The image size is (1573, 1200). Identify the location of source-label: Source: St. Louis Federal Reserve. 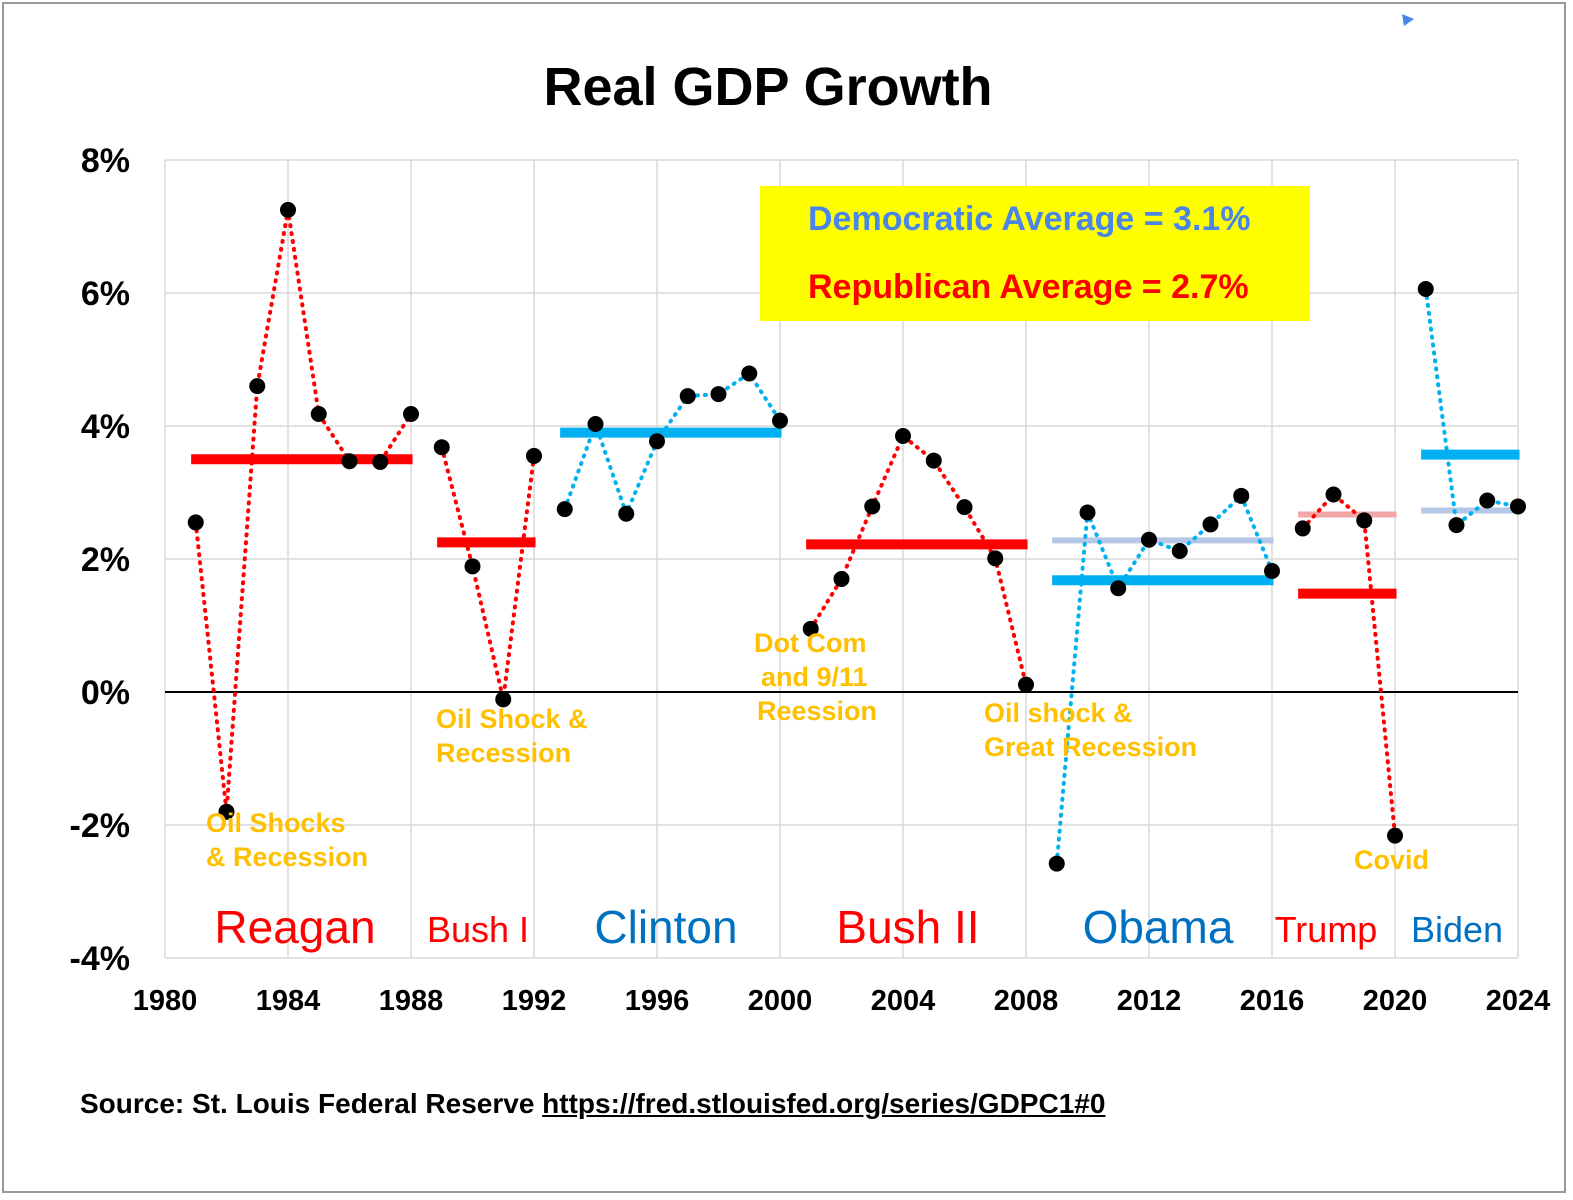
(307, 1103).